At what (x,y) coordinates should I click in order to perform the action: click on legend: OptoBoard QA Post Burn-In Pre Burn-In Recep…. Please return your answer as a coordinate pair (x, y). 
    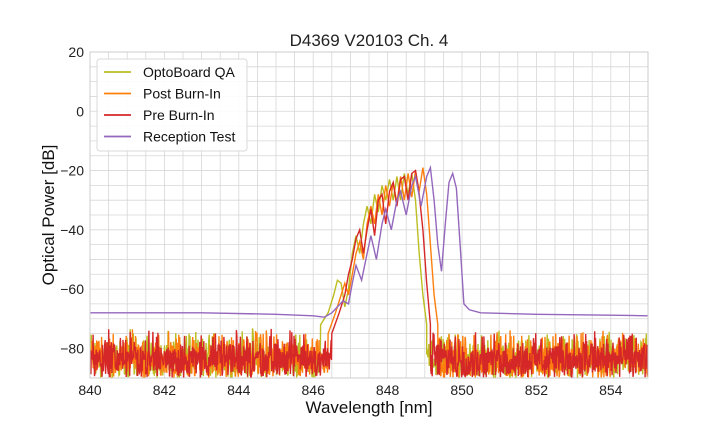
    Looking at the image, I should click on (172, 105).